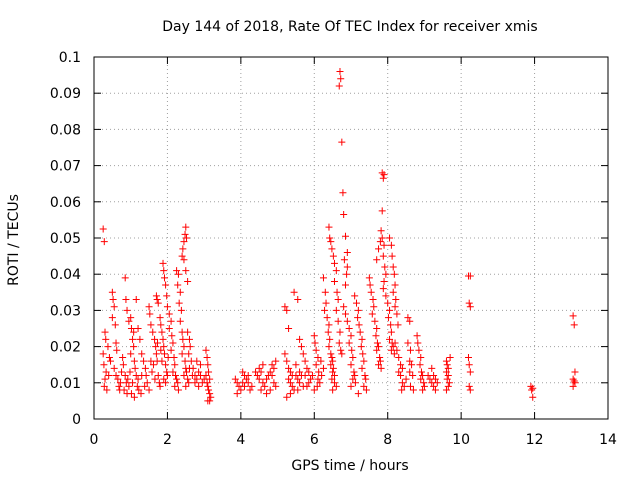 Image resolution: width=640 pixels, height=480 pixels. Describe the element at coordinates (167, 440) in the screenshot. I see `x-tick-label: 2` at that location.